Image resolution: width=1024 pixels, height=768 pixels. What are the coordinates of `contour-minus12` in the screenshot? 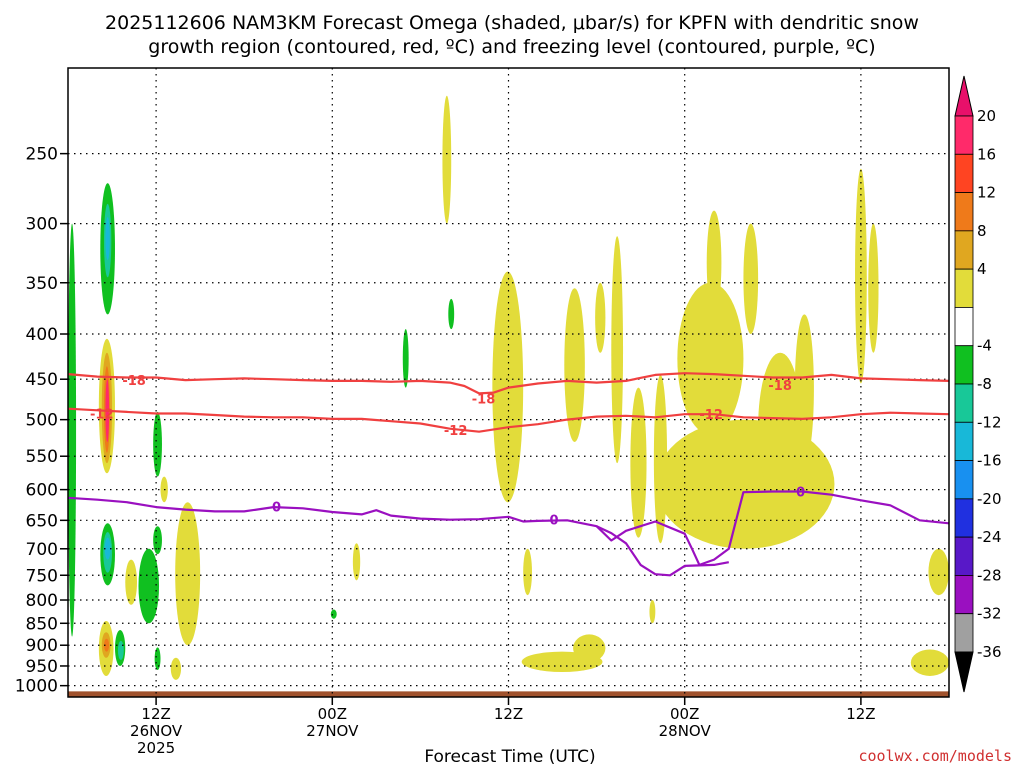 It's located at (508, 420).